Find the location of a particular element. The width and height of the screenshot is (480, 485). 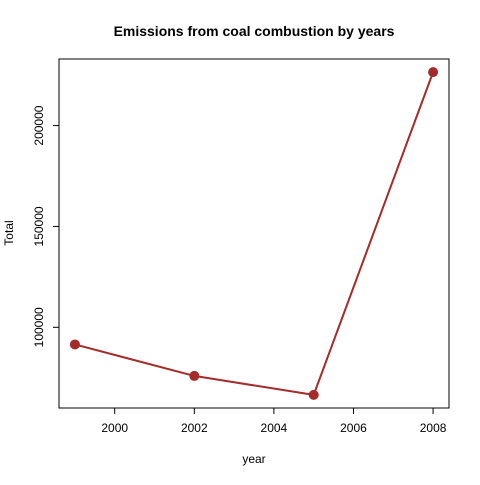

data-point-2005 is located at coordinates (313, 394).